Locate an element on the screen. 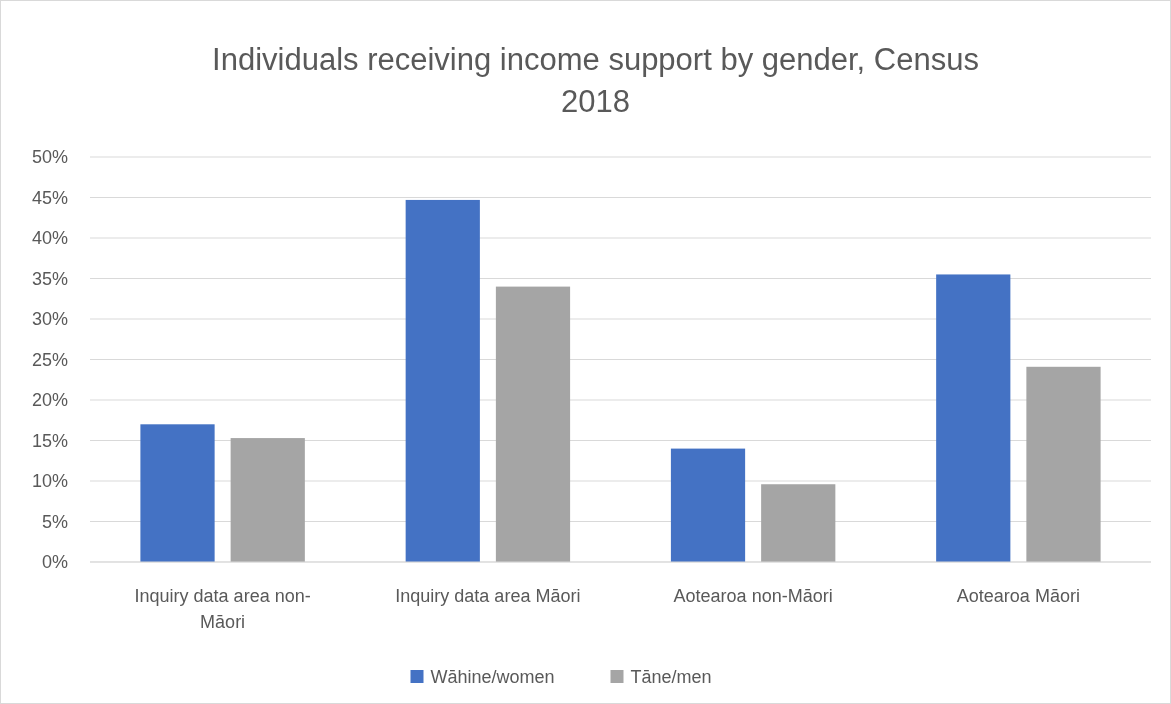 This screenshot has width=1171, height=704. y-tick-label: 15% is located at coordinates (49, 440).